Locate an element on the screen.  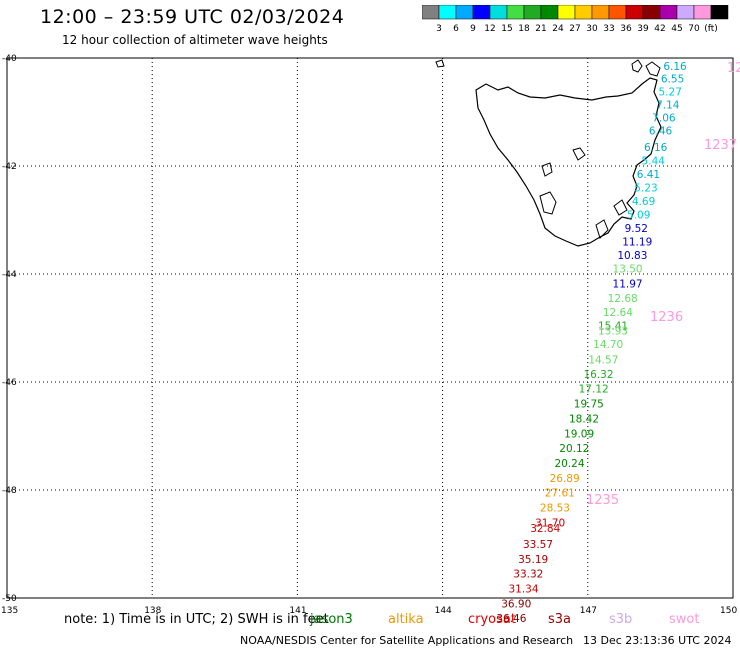
longitude-label: 150 is located at coordinates (728, 611).